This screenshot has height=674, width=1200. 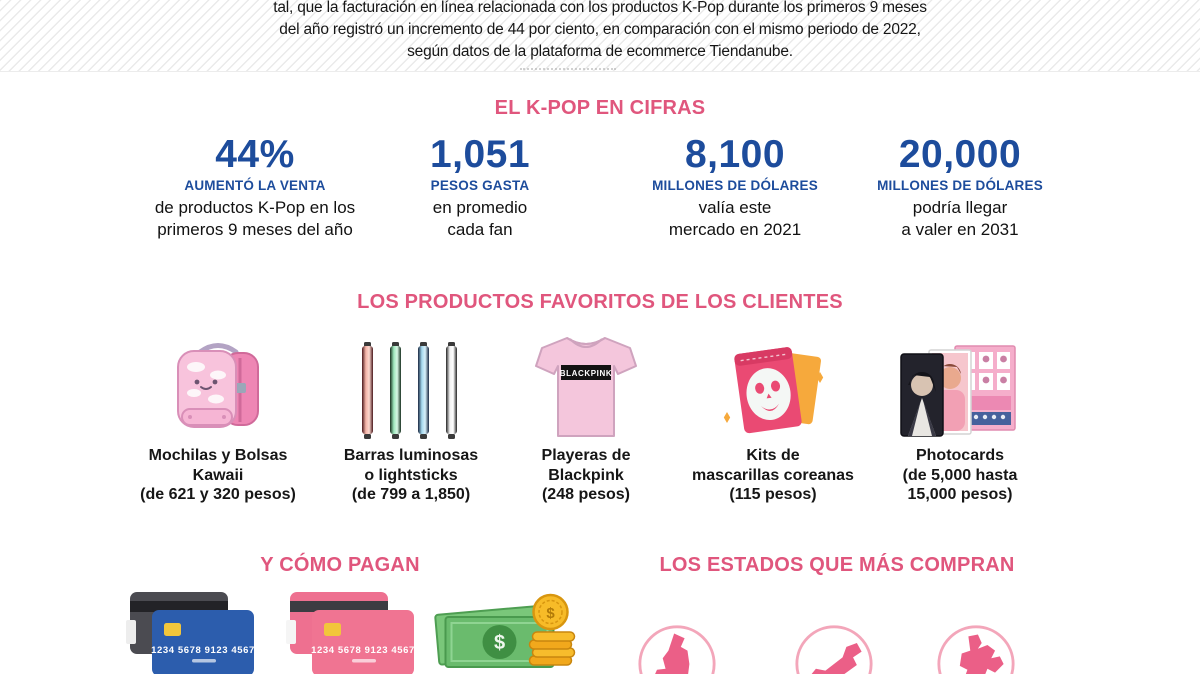 What do you see at coordinates (586, 475) in the screenshot?
I see `product-playeras-label: Playeras de Blackpink (248 pesos)` at bounding box center [586, 475].